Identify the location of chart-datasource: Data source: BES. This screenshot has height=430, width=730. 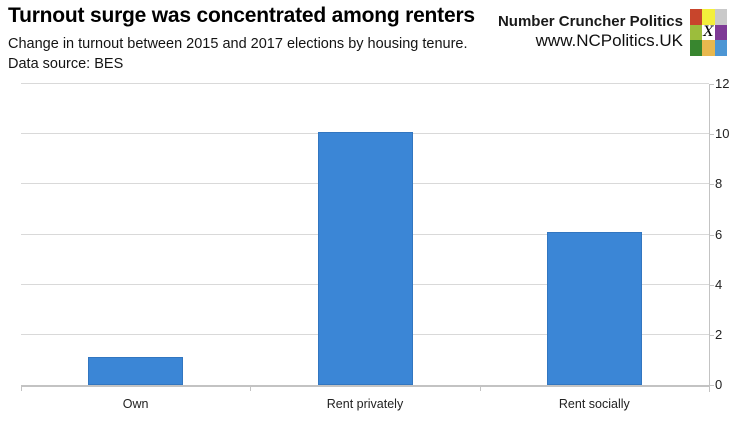
(66, 64).